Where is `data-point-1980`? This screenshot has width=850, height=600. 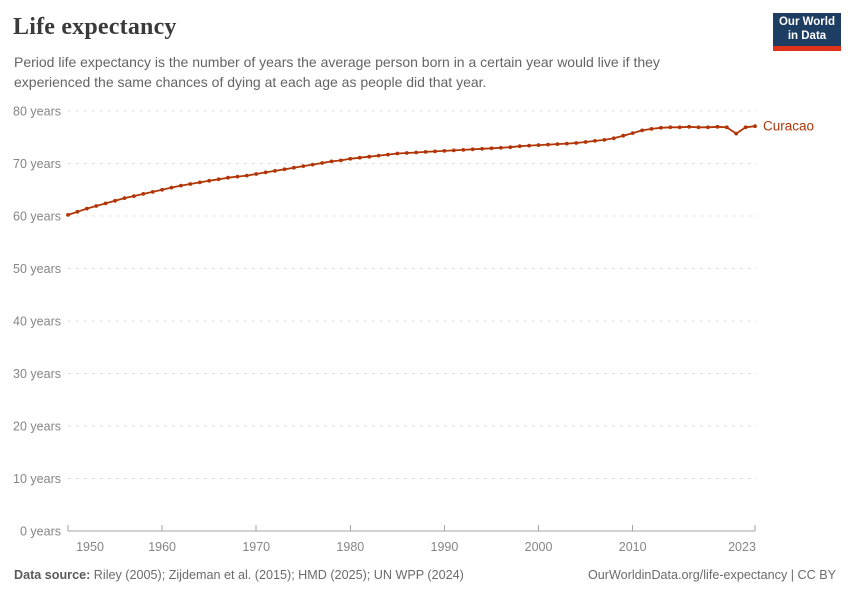 data-point-1980 is located at coordinates (350, 158).